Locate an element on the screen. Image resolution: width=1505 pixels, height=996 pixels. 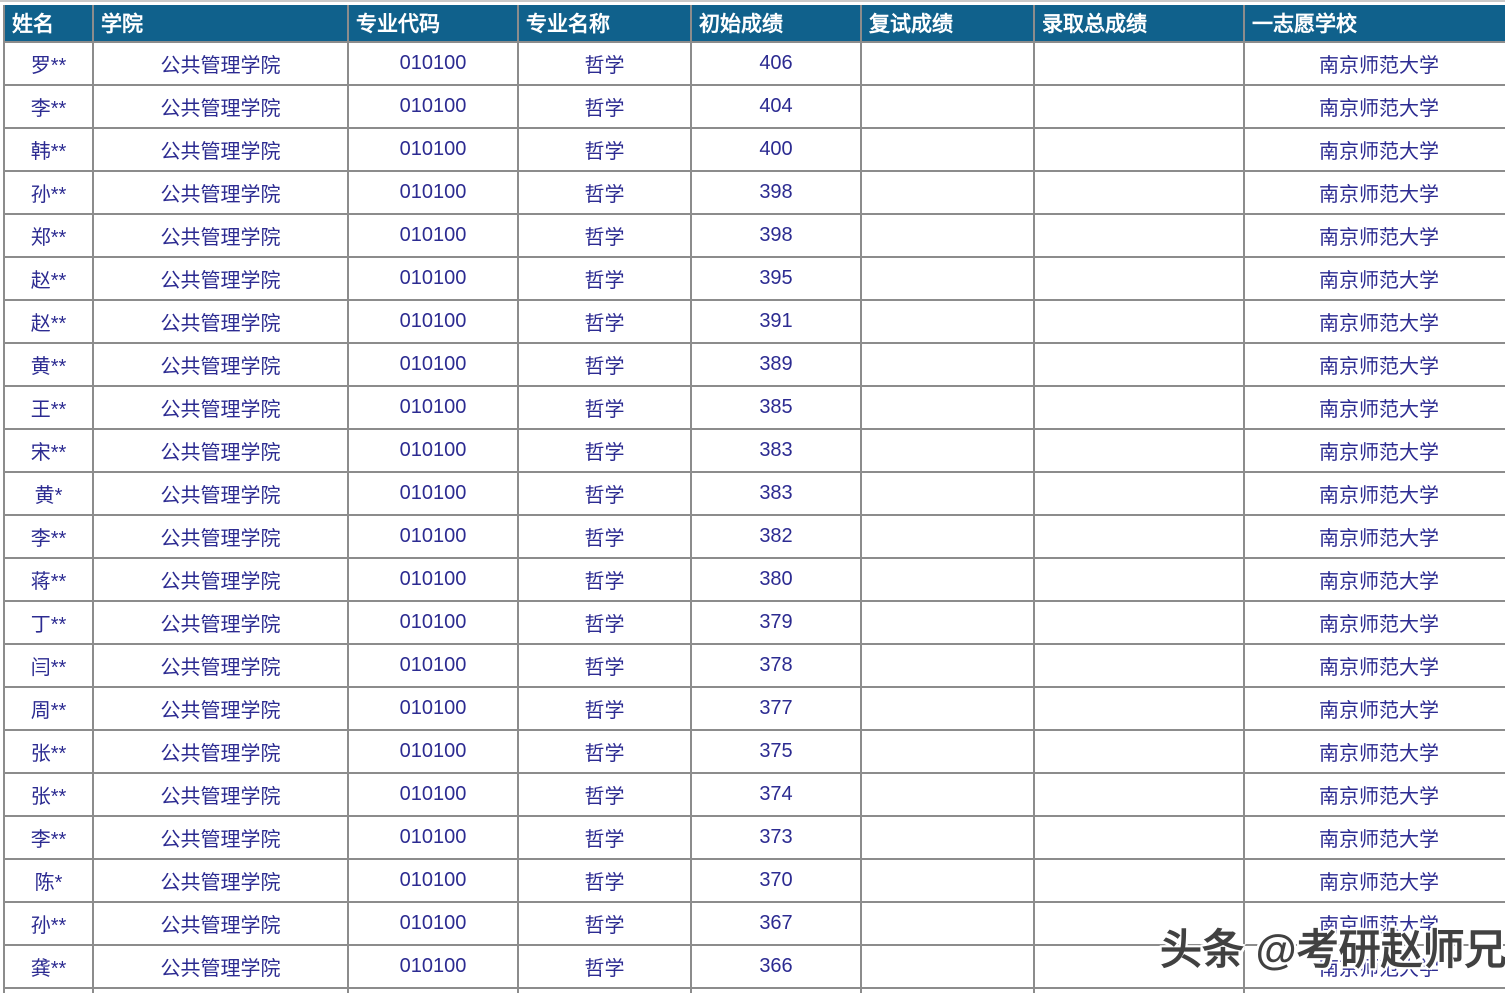
table-row: 李** 公共管理学院 010100 哲学 404 南京师范大学 is located at coordinates (754, 106).